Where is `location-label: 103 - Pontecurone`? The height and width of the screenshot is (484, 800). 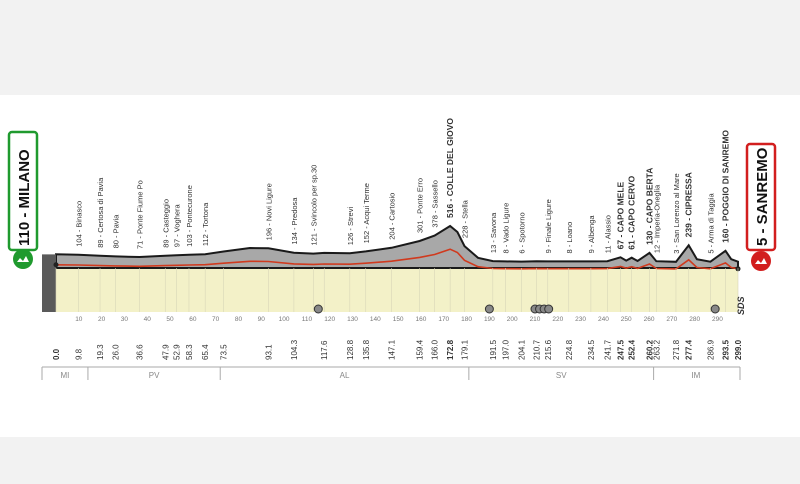 location-label: 103 - Pontecurone is located at coordinates (189, 216).